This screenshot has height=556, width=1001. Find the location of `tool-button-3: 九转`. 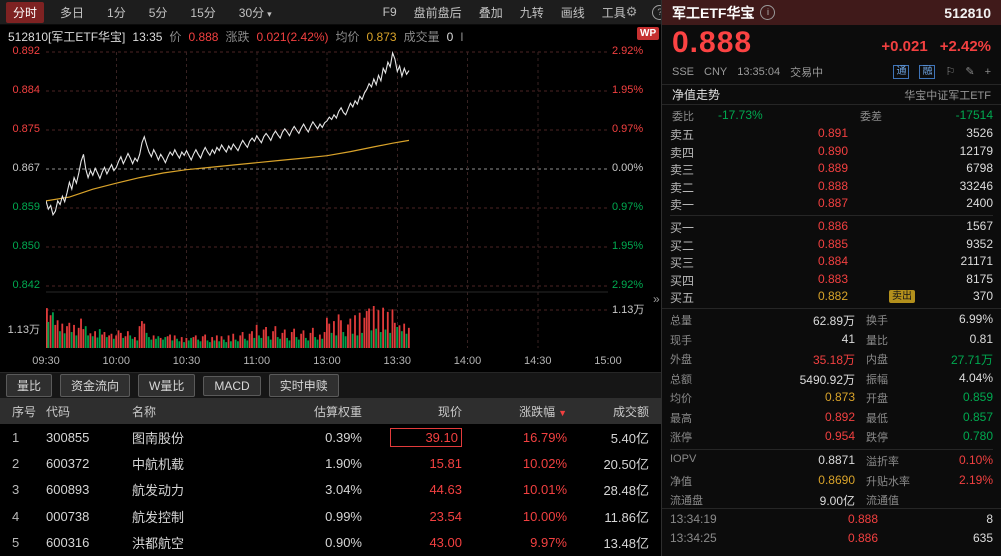

tool-button-3: 九转 is located at coordinates (531, 12).